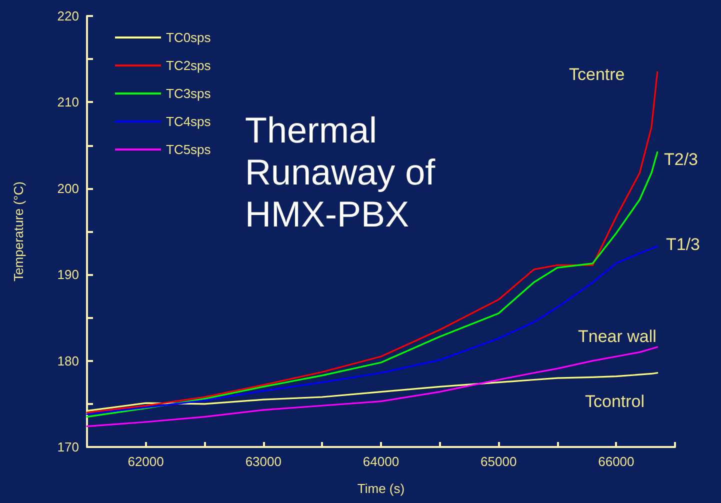 This screenshot has height=503, width=721. What do you see at coordinates (189, 121) in the screenshot?
I see `legend-label: TC4sps` at bounding box center [189, 121].